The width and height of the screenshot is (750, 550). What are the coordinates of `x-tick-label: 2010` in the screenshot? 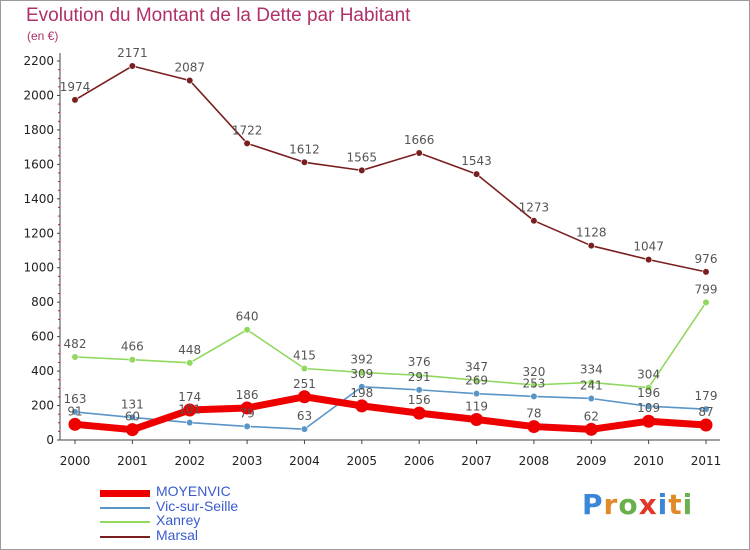 It's located at (648, 461).